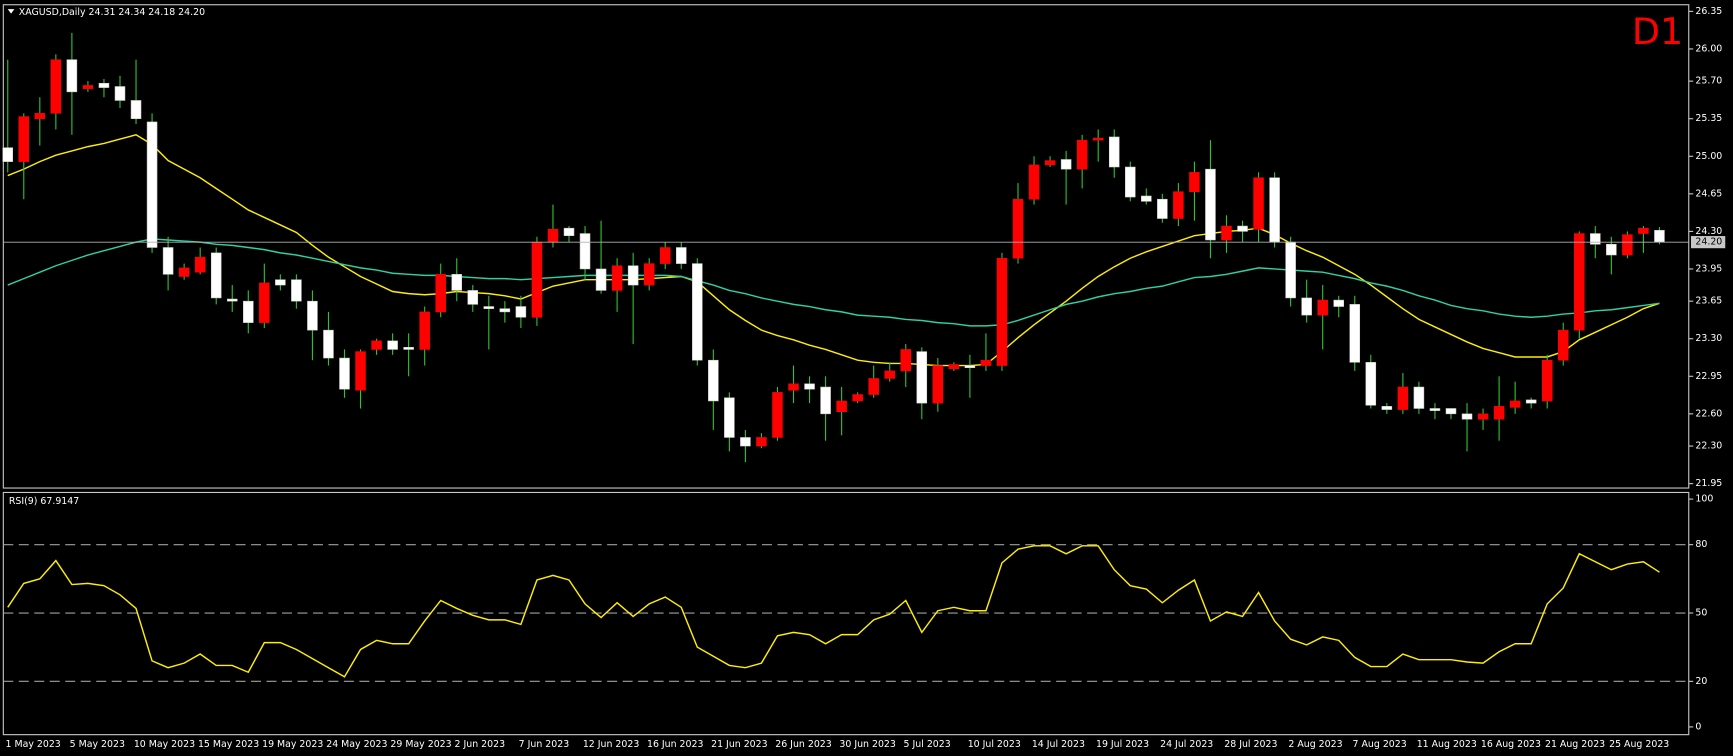 Image resolution: width=1733 pixels, height=756 pixels. What do you see at coordinates (1708, 446) in the screenshot?
I see `y-tick-label: 22.30` at bounding box center [1708, 446].